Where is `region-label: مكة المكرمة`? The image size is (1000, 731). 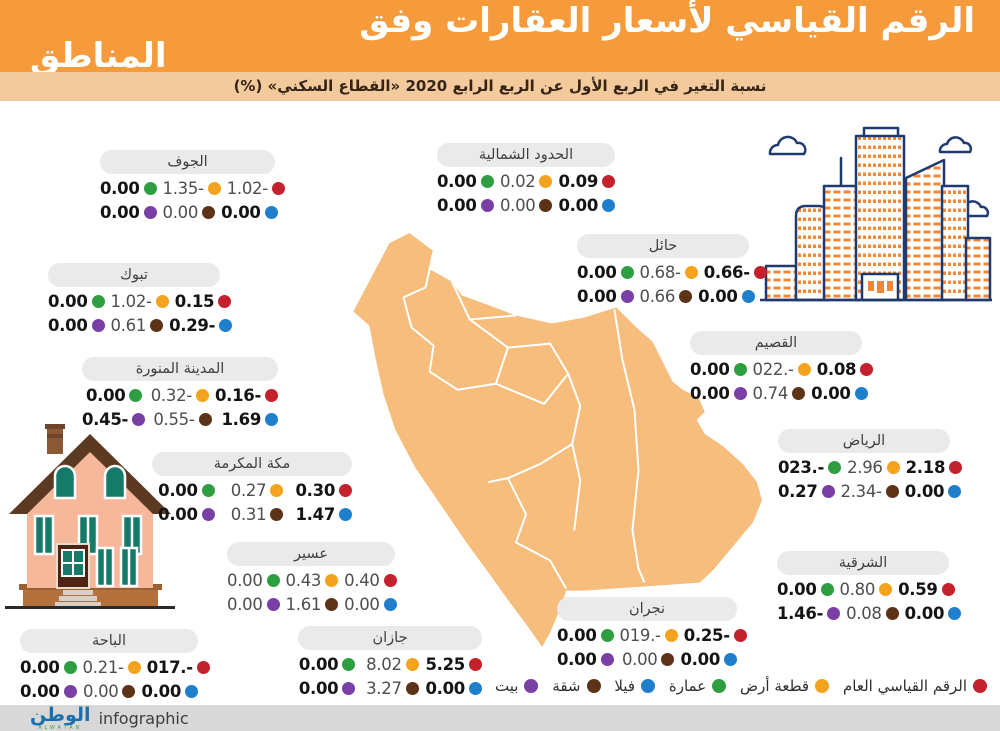
region-label: مكة المكرمة is located at coordinates (252, 464).